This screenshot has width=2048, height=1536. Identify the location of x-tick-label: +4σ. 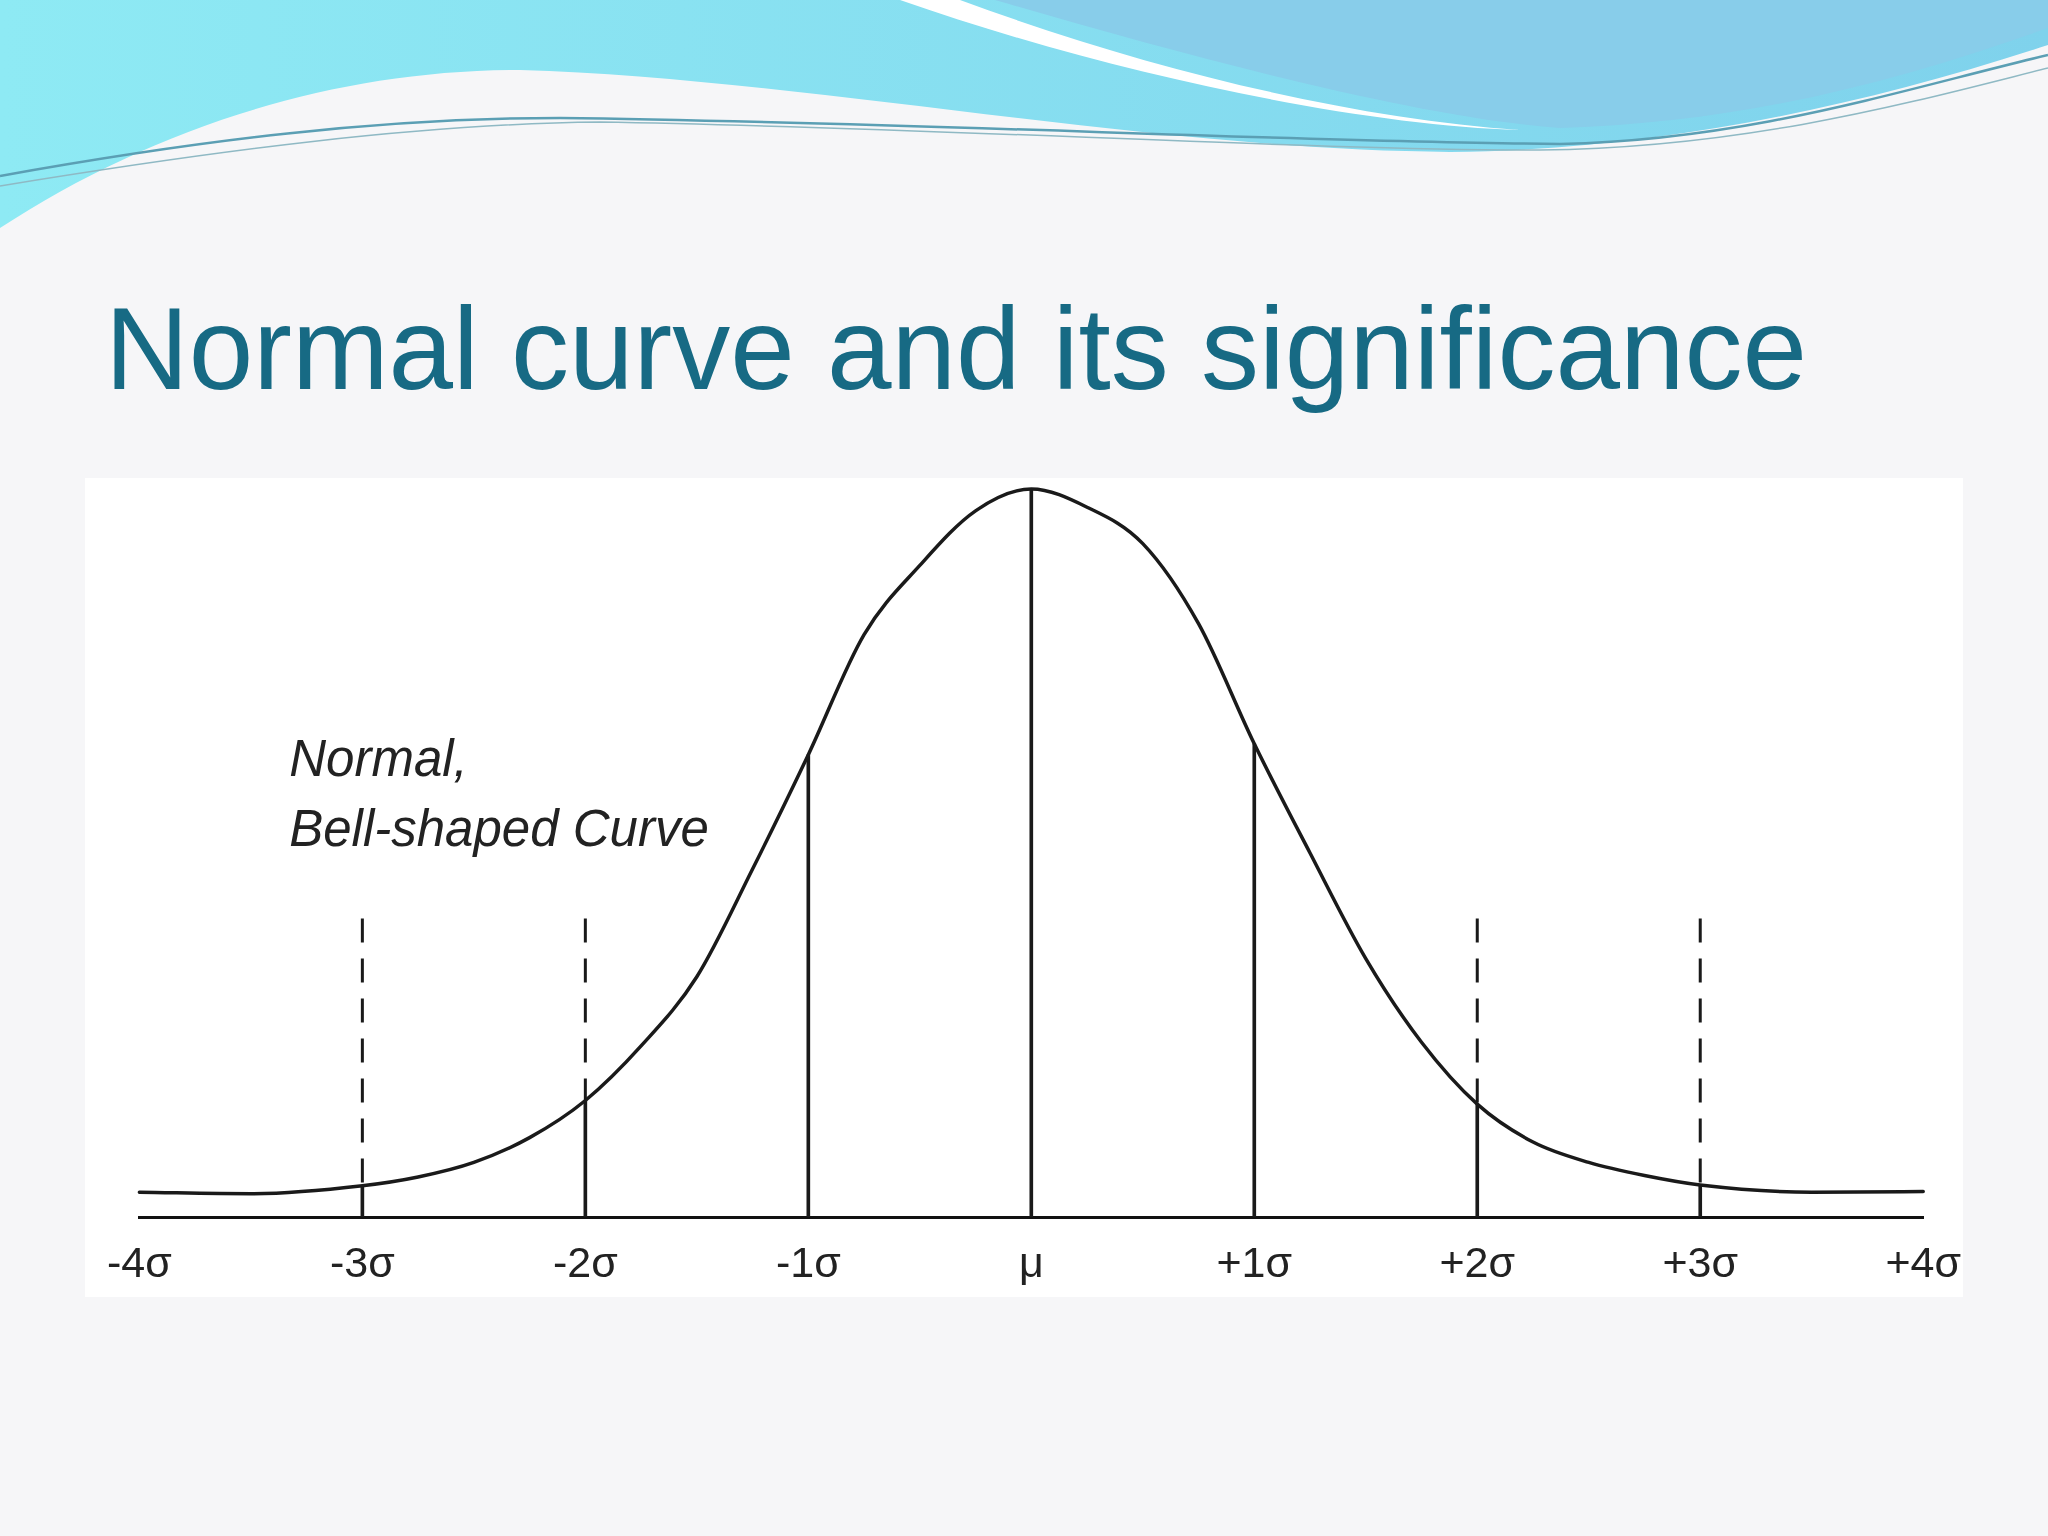
(1923, 1261).